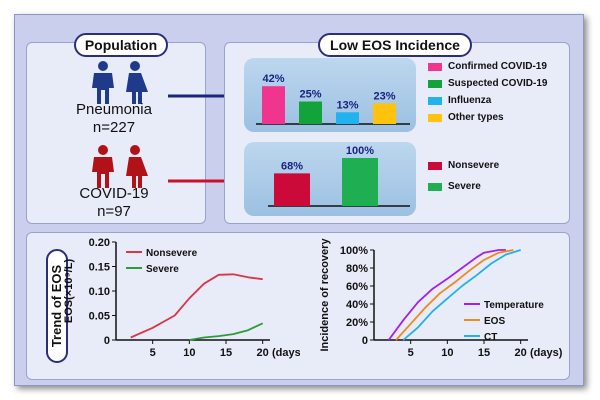  What do you see at coordinates (107, 341) in the screenshot?
I see `eos-y-tick-label: 0` at bounding box center [107, 341].